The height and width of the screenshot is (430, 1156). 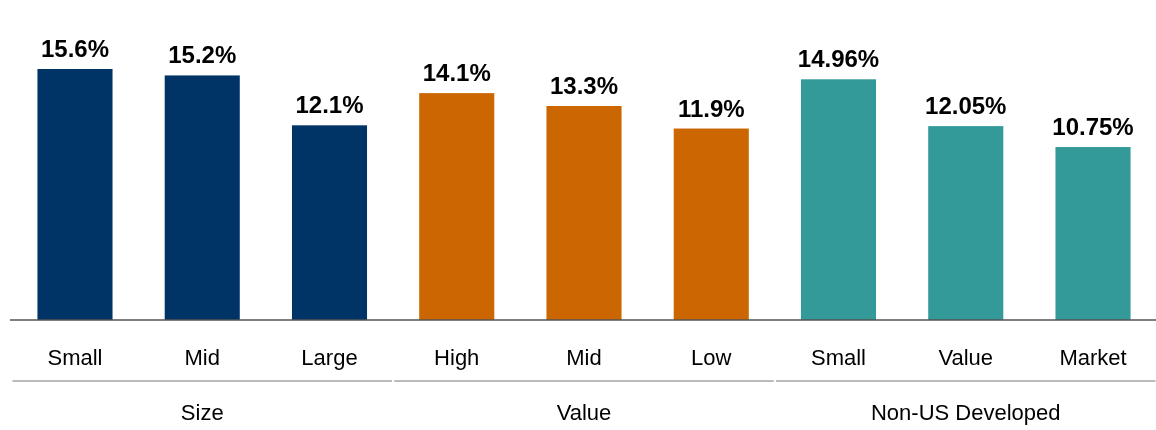 I want to click on x-tick-label: Low, so click(x=711, y=357).